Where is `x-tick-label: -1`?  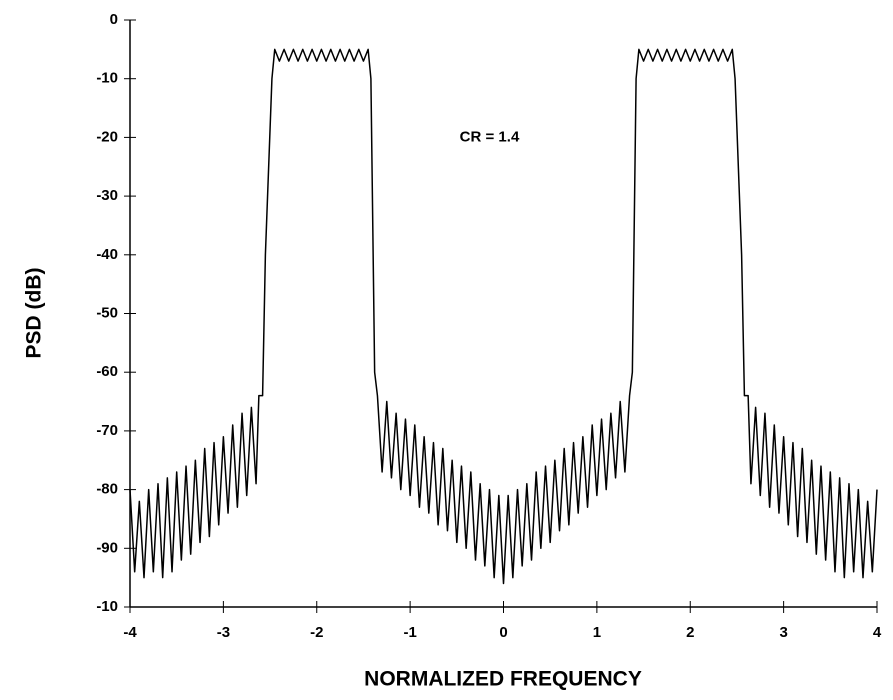 x-tick-label: -1 is located at coordinates (409, 632).